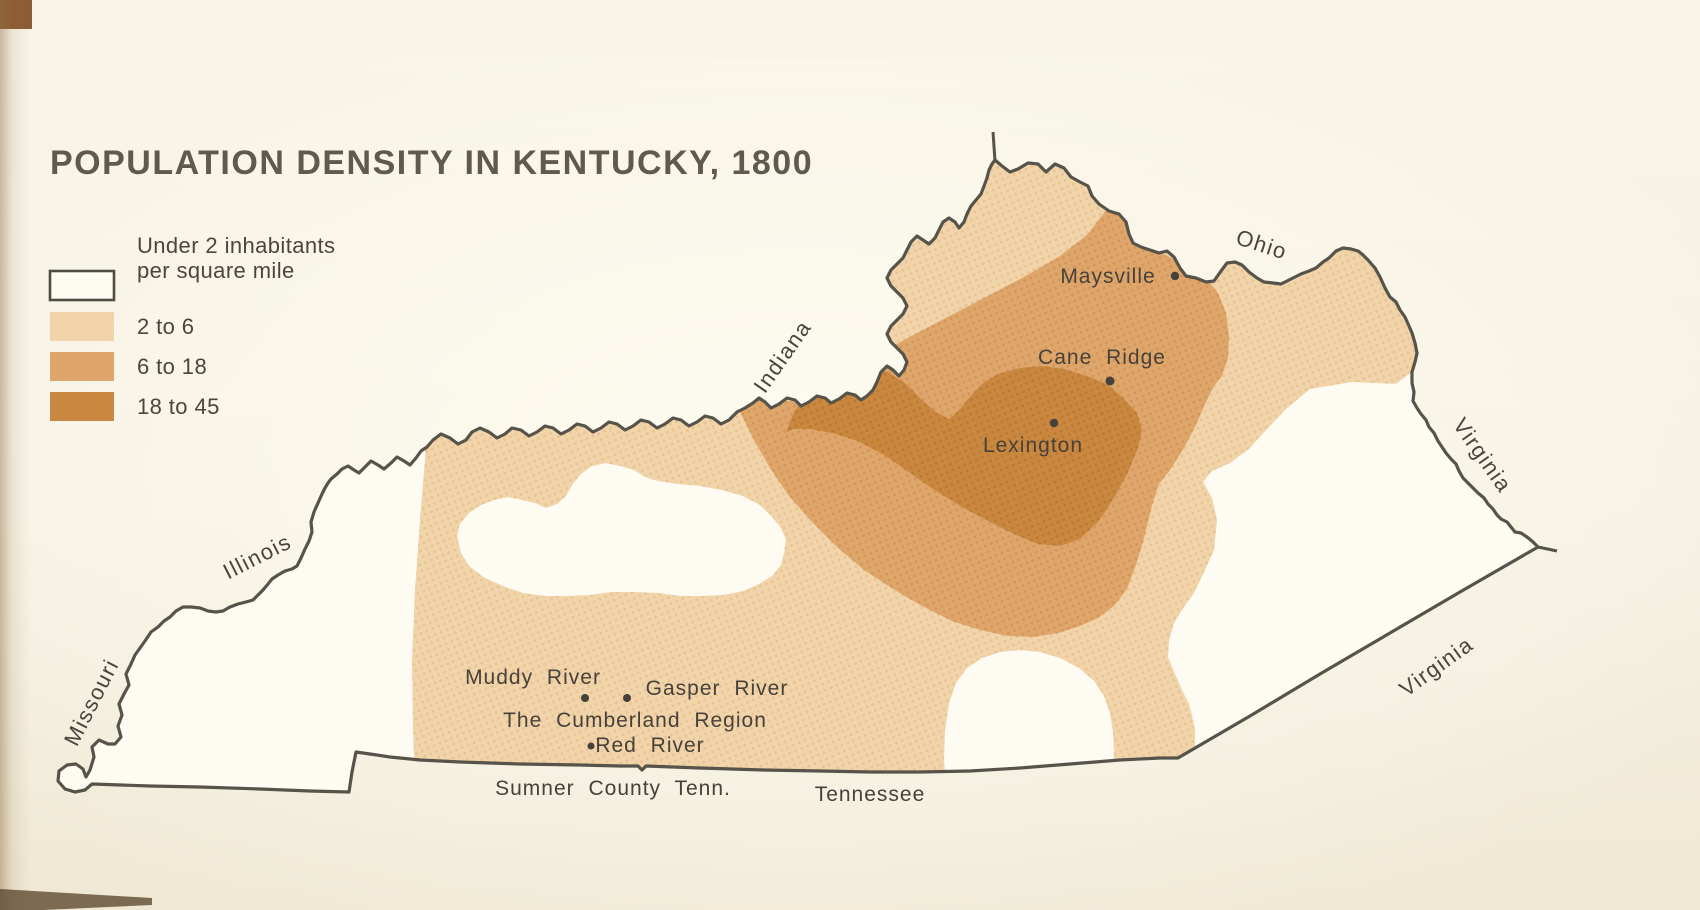 The width and height of the screenshot is (1700, 910). I want to click on city-dot-lexington, so click(1054, 423).